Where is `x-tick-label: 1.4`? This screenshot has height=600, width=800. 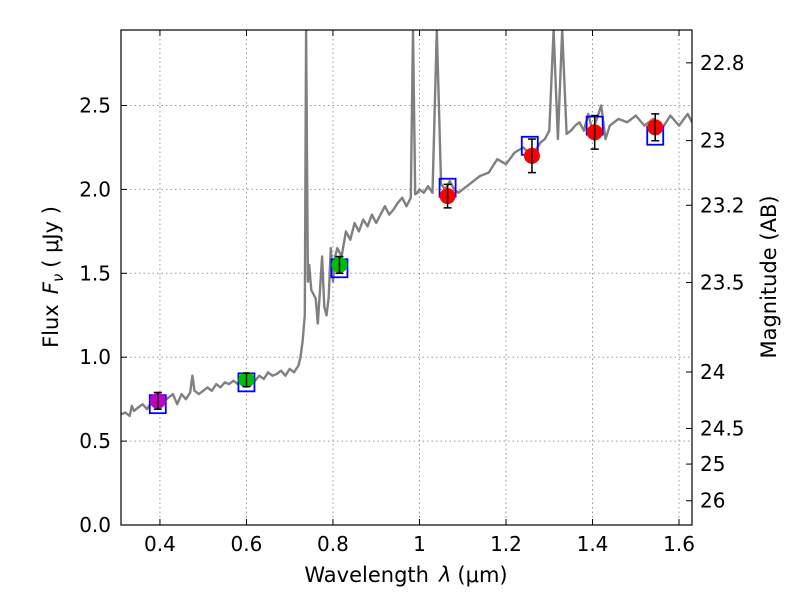 x-tick-label: 1.4 is located at coordinates (593, 544).